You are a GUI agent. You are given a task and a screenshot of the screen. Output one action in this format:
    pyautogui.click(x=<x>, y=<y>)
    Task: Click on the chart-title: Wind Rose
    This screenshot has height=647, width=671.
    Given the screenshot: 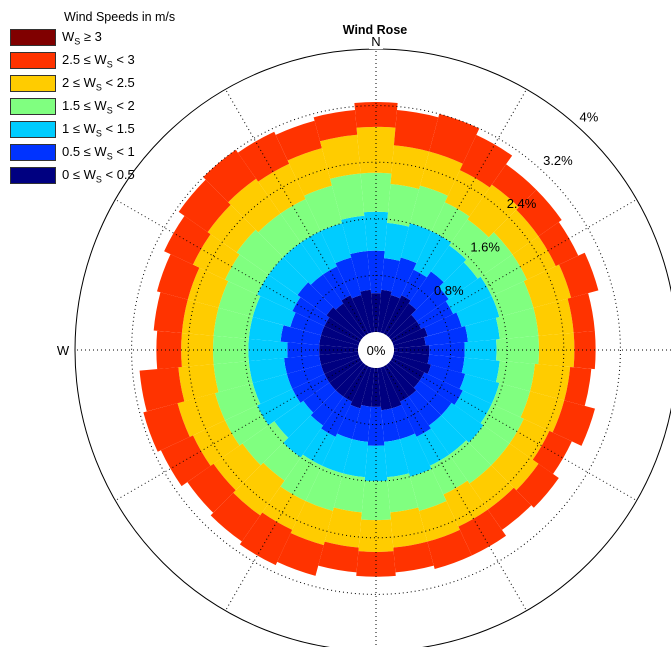 What is the action you would take?
    pyautogui.click(x=375, y=30)
    